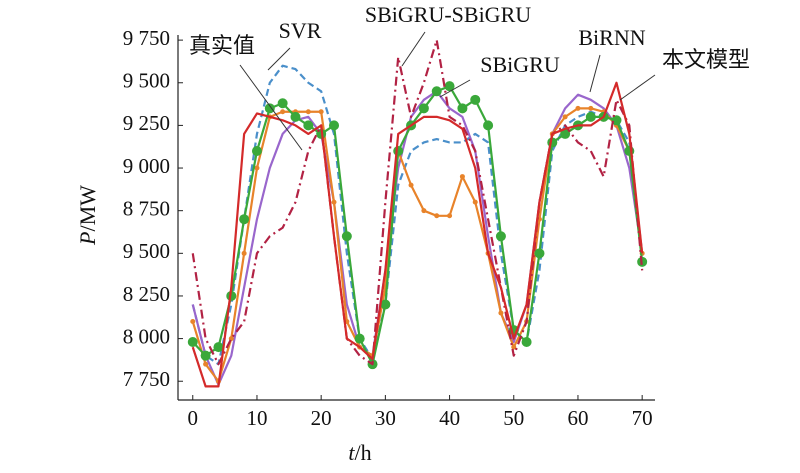 This screenshot has width=800, height=473. What do you see at coordinates (87, 208) in the screenshot?
I see `y-axis-unit: /MW` at bounding box center [87, 208].